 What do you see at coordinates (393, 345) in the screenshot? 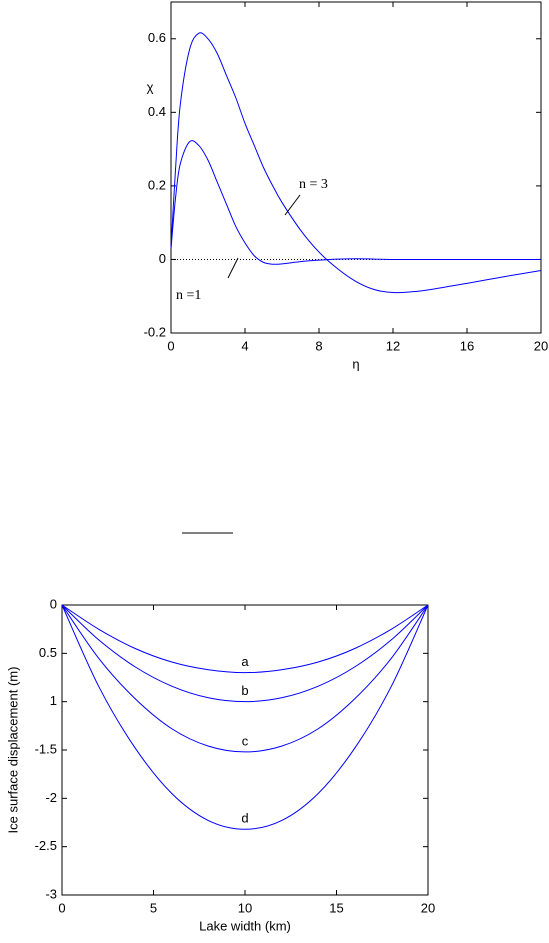
I see `x-tick-label: 12` at bounding box center [393, 345].